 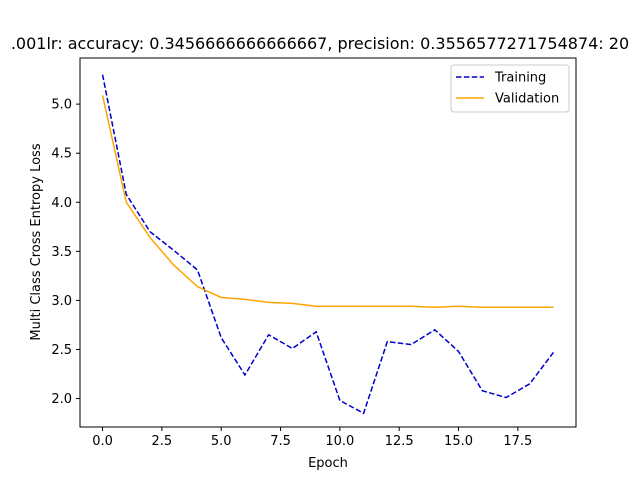 I want to click on y-axis-label: Multi Class Cross Entropy Loss, so click(x=36, y=241).